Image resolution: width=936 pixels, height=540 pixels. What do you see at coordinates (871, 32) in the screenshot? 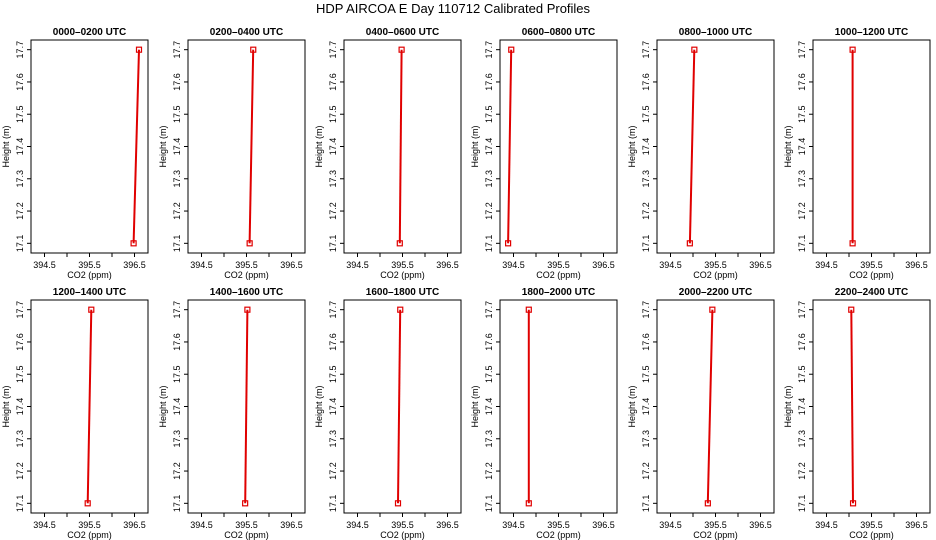
I see `panel-title: 1000–1200 UTC` at bounding box center [871, 32].